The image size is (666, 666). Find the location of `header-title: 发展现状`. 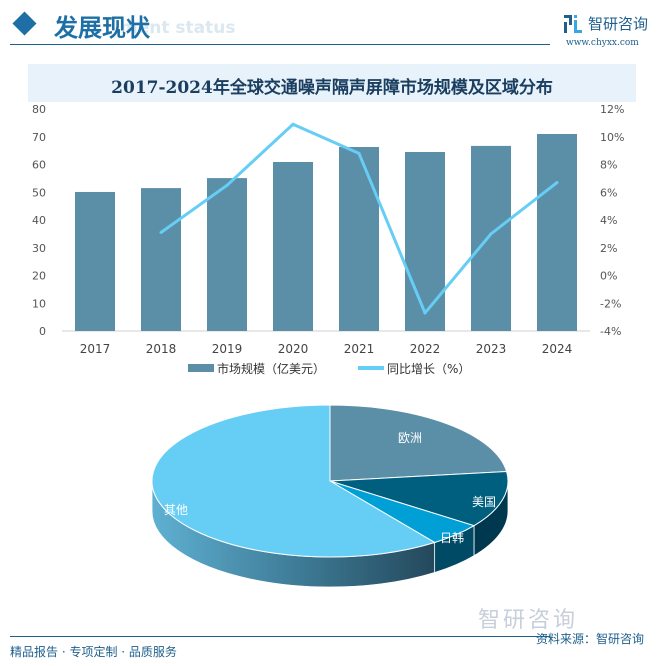

header-title: 发展现状 is located at coordinates (102, 28).